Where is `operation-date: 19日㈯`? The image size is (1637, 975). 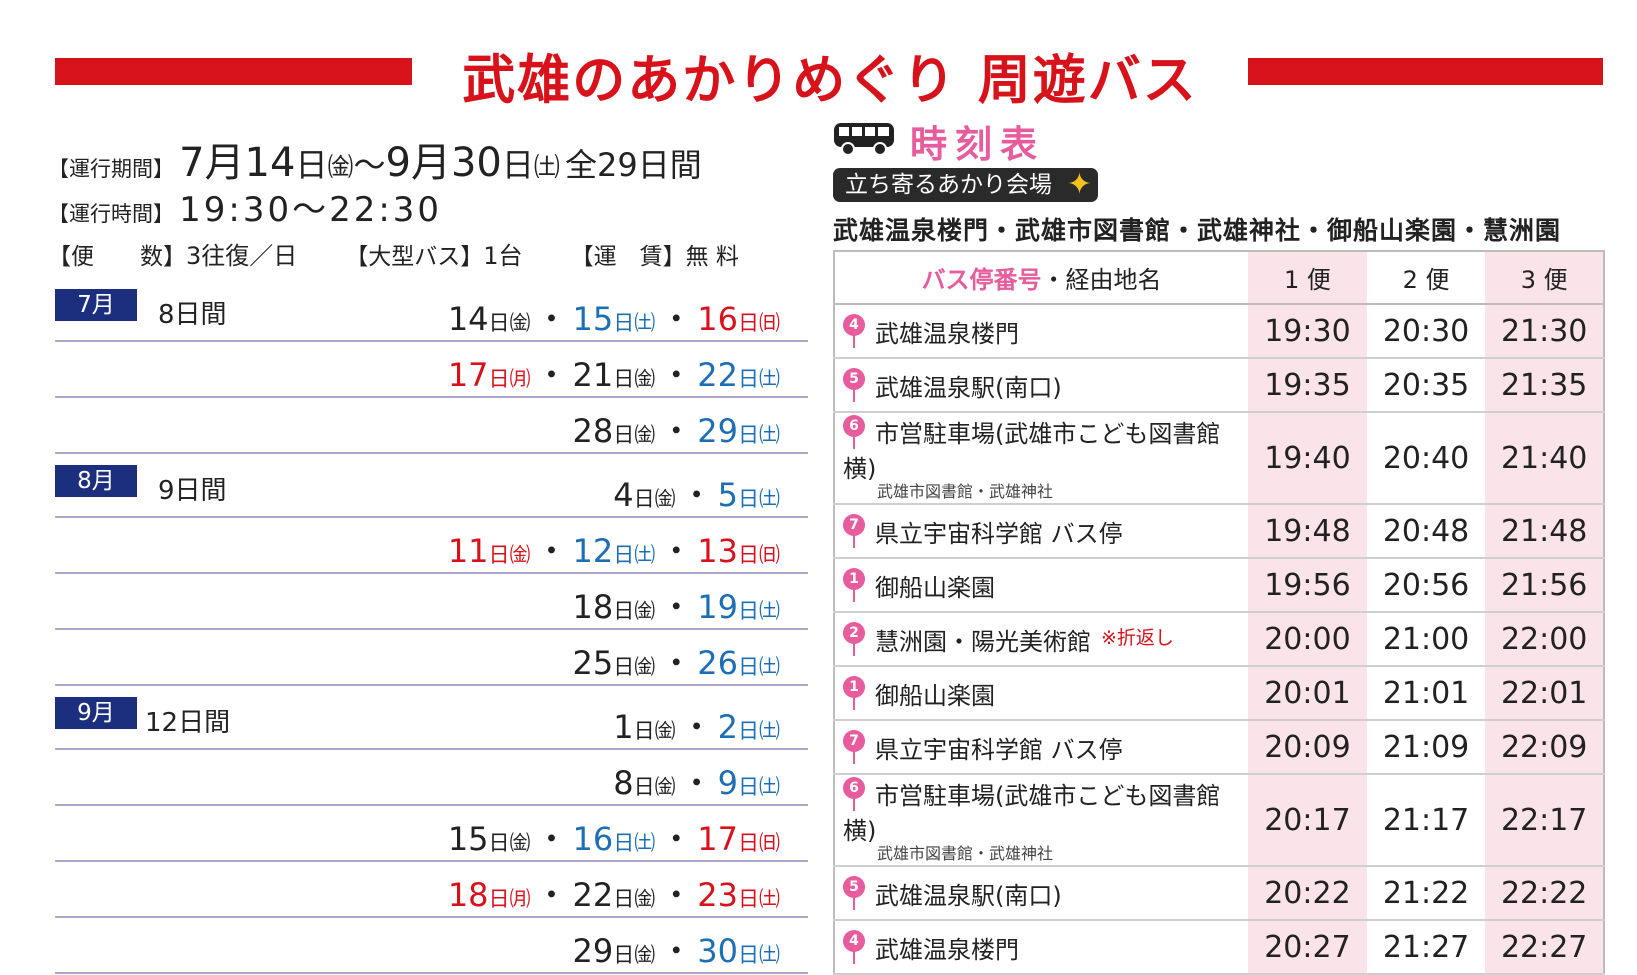
operation-date: 19日㈯ is located at coordinates (738, 607).